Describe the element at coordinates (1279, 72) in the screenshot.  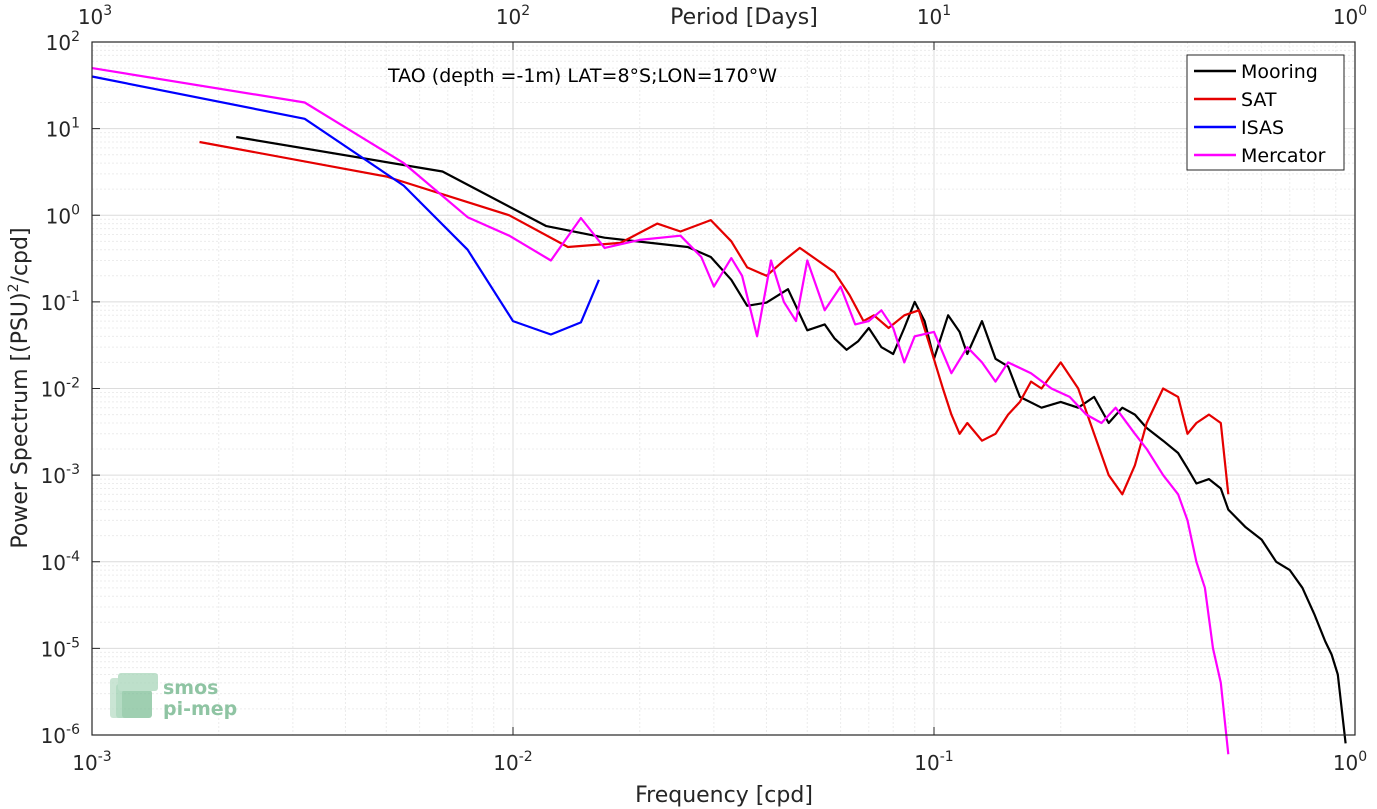
I see `legend-label-mooring: Mooring` at that location.